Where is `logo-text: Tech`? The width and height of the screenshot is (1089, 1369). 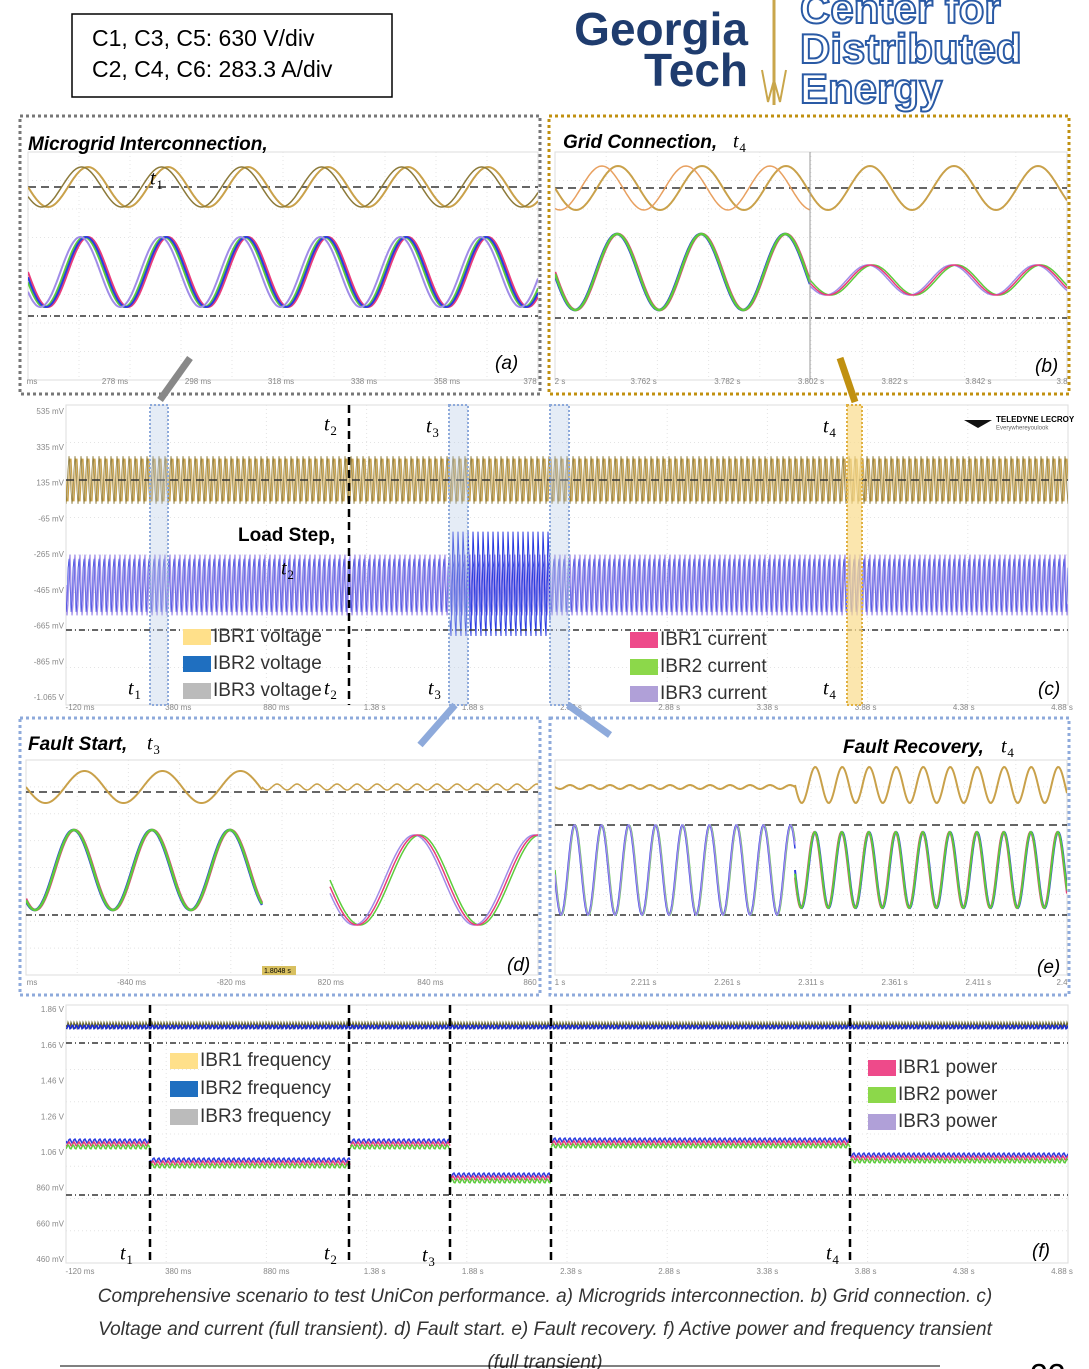 logo-text: Tech is located at coordinates (696, 70).